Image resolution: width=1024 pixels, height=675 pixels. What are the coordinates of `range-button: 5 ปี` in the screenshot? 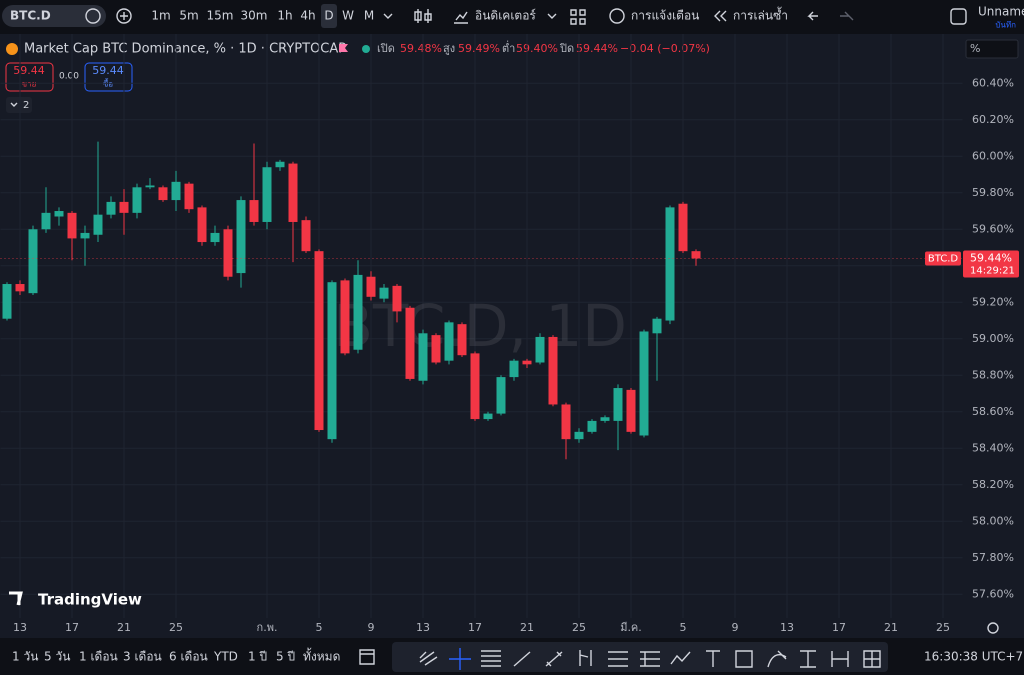 It's located at (285, 657).